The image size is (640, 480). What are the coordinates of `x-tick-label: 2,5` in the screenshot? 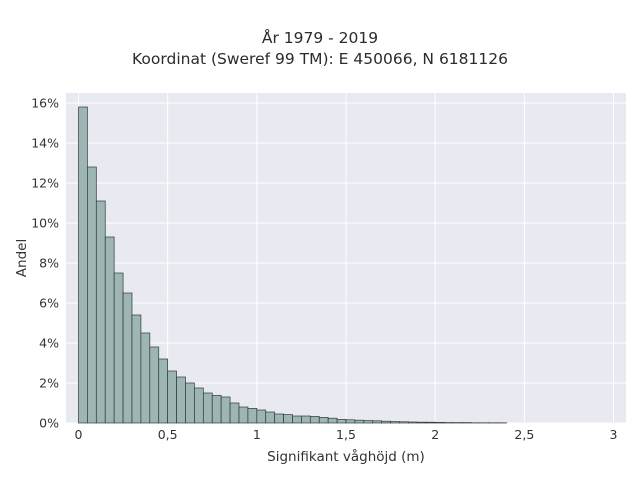 It's located at (524, 434).